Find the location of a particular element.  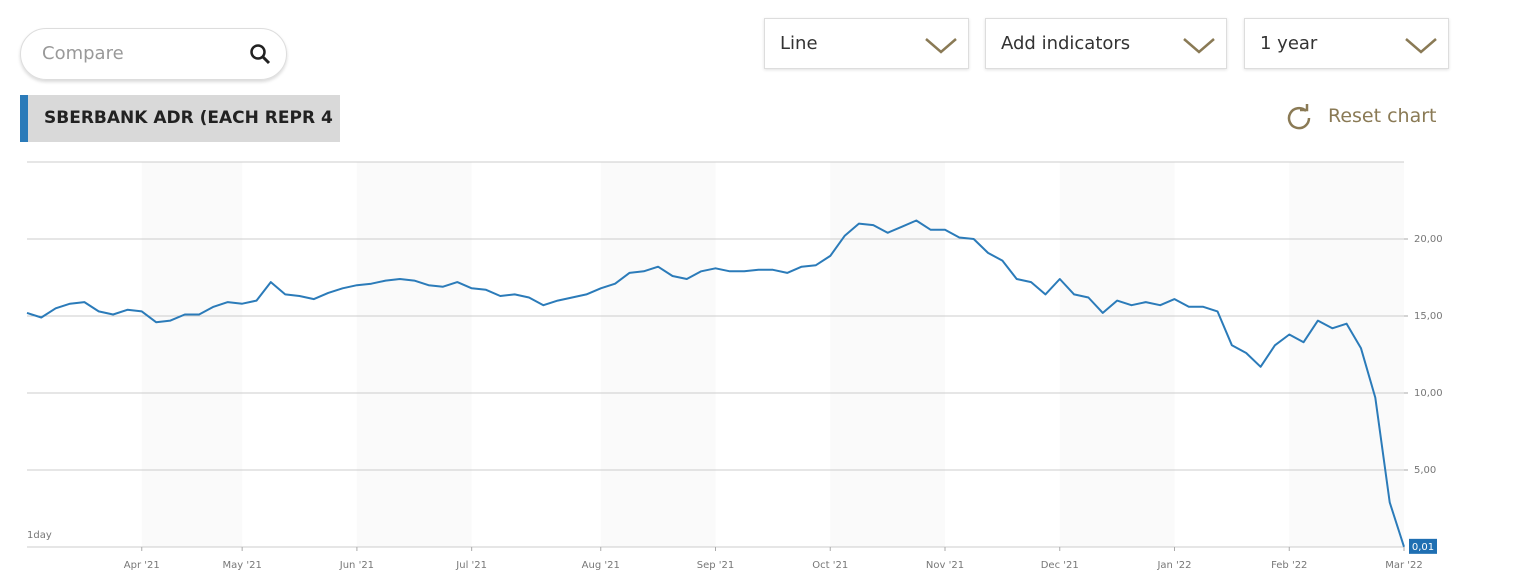

instrument-tab: SBERBANK ADR (EACH REPR 4 is located at coordinates (180, 118).